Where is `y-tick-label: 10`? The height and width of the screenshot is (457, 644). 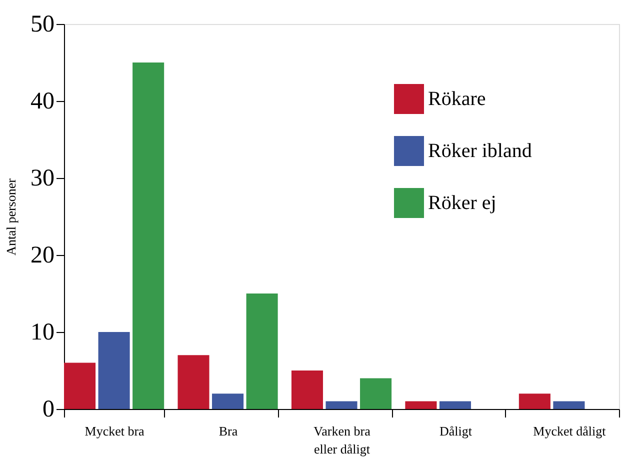 y-tick-label: 10 is located at coordinates (42, 333).